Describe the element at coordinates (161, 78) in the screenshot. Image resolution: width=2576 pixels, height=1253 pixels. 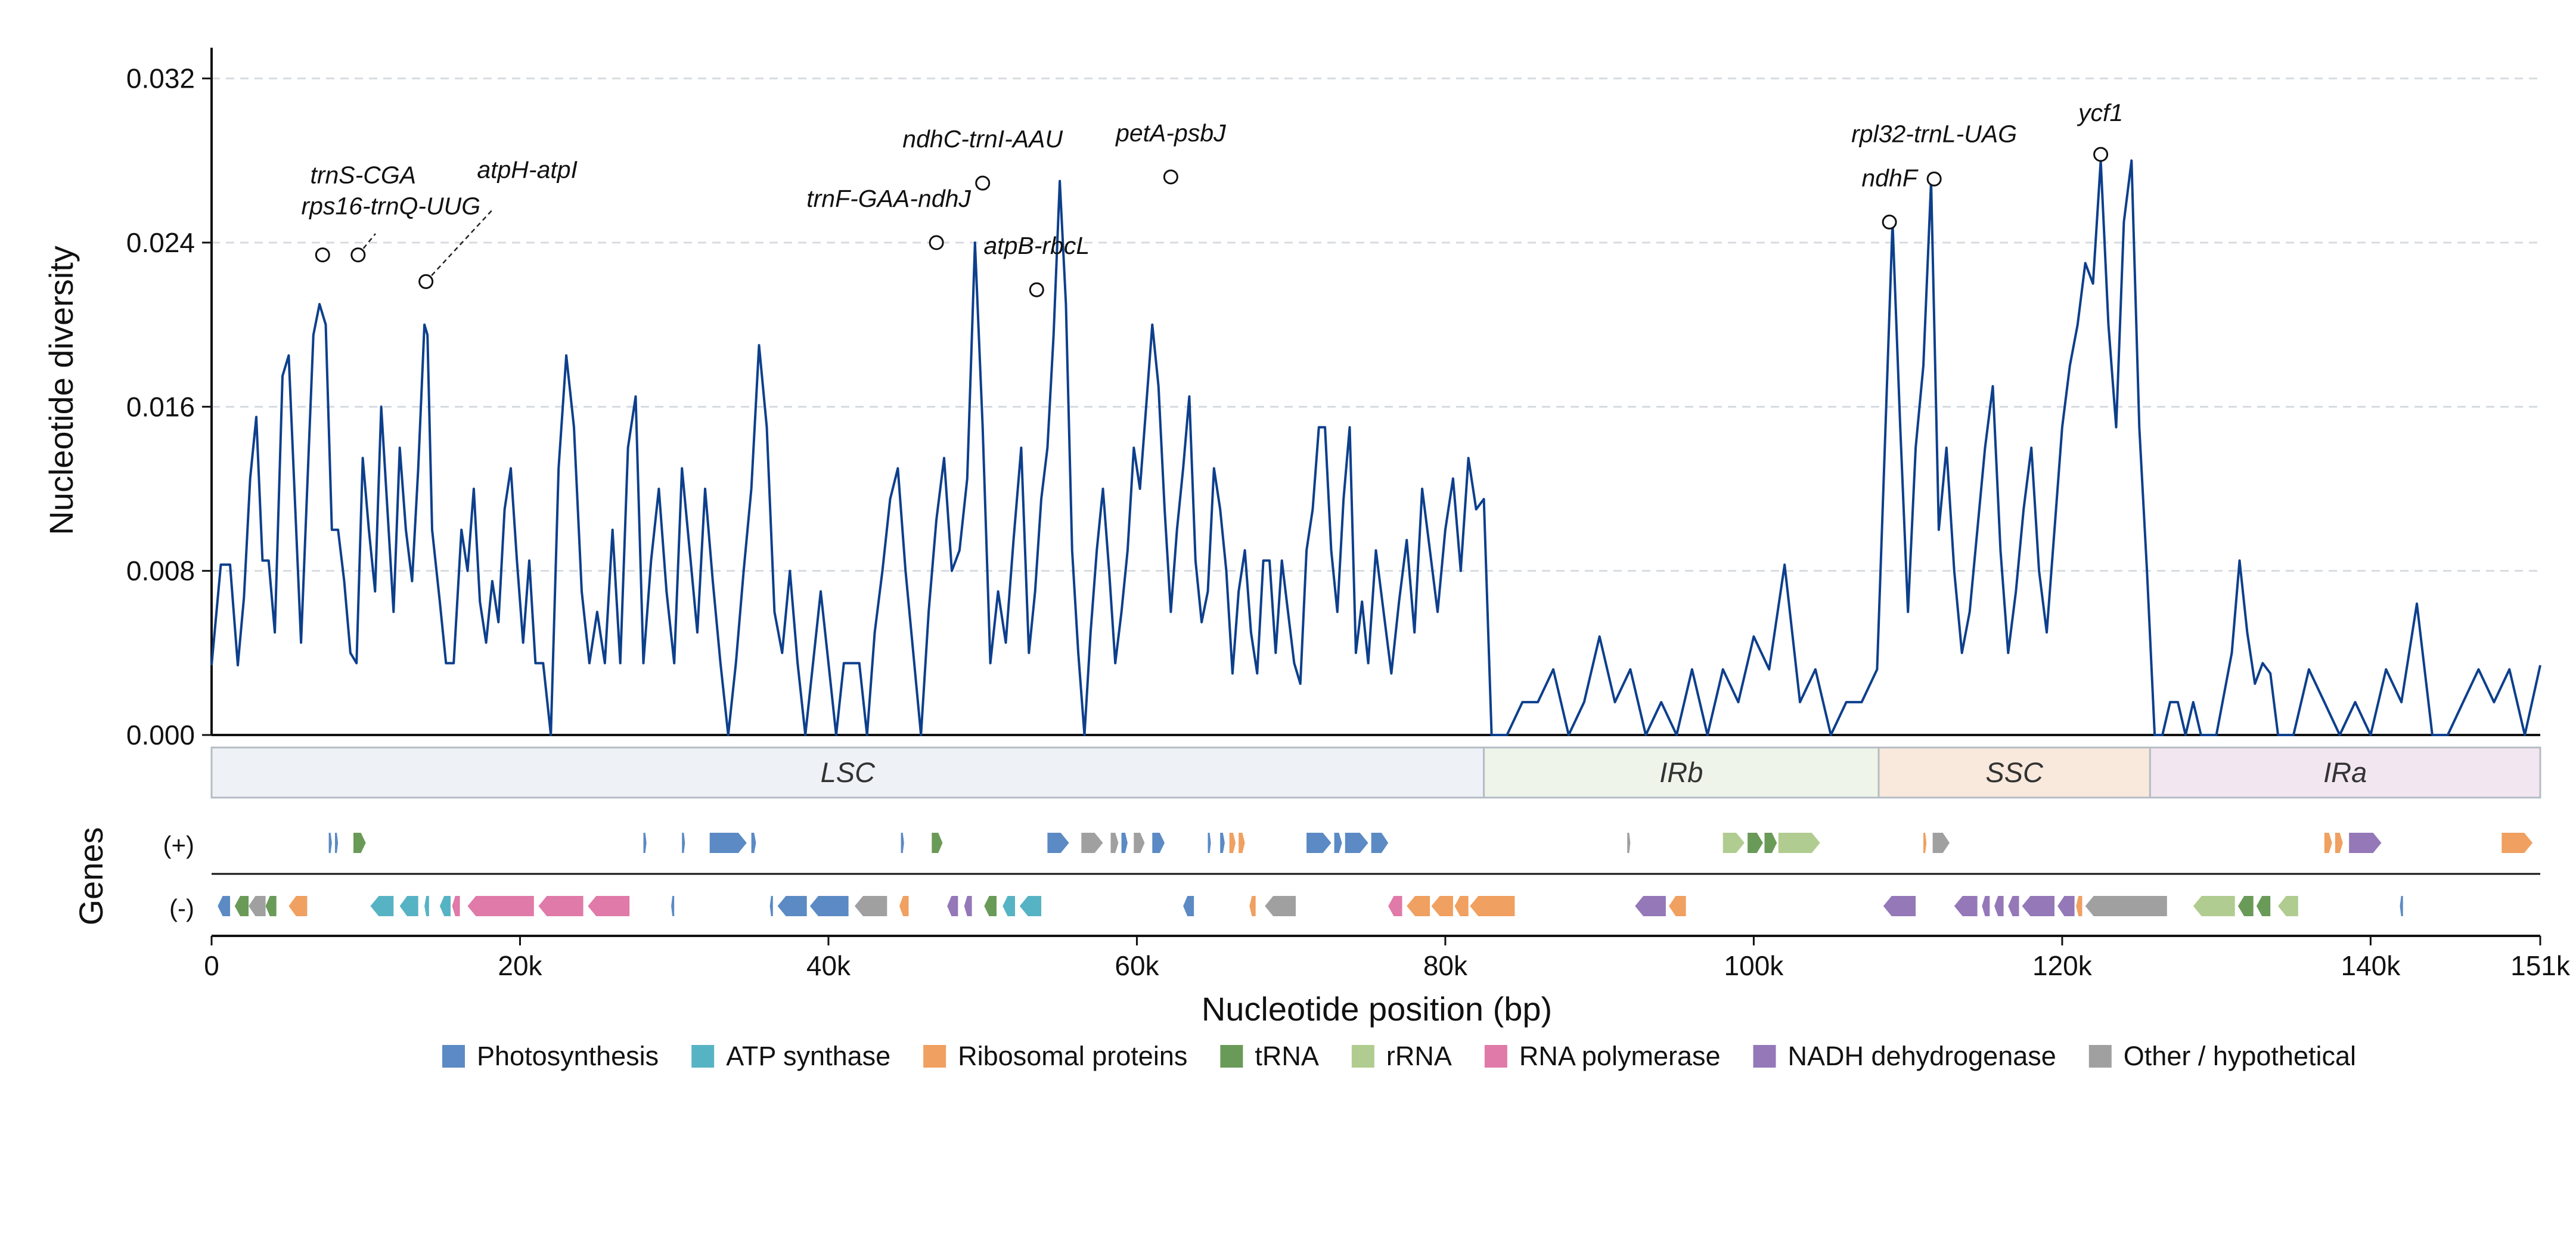
I see `y-tick-label: 0.032` at that location.